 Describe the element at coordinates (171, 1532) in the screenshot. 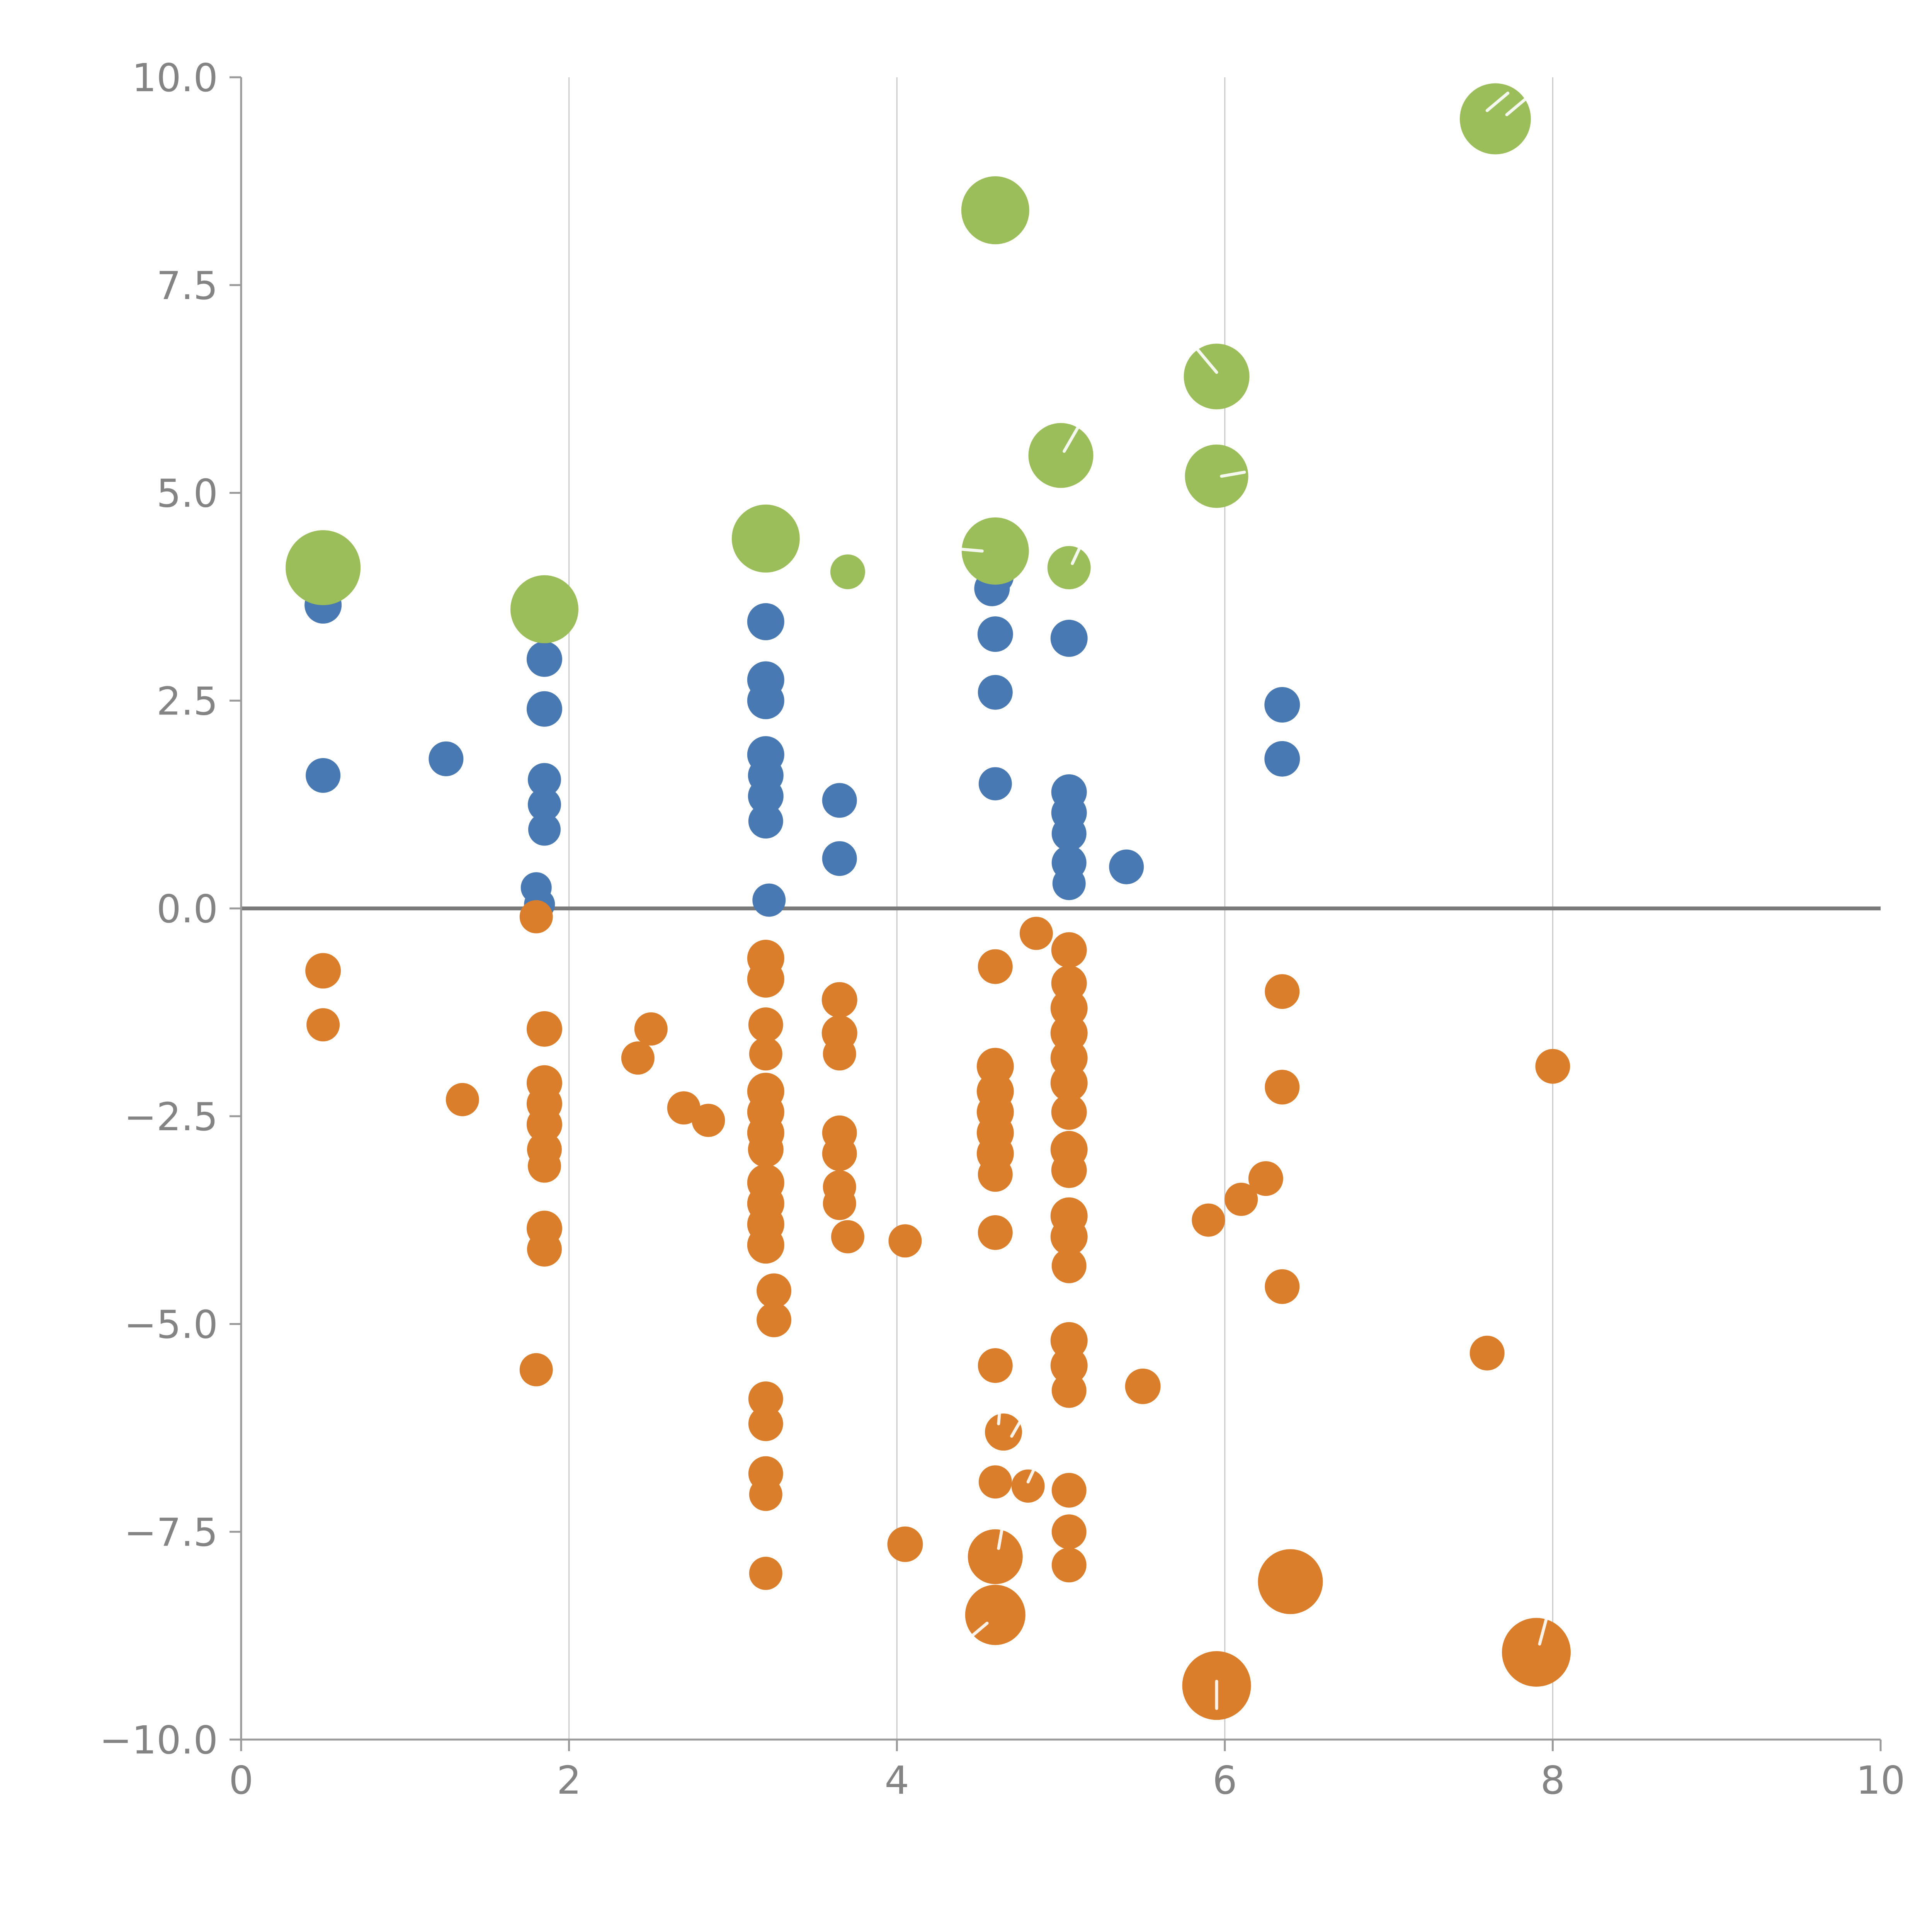

I see `y-axis-tick-label: −7.5` at that location.